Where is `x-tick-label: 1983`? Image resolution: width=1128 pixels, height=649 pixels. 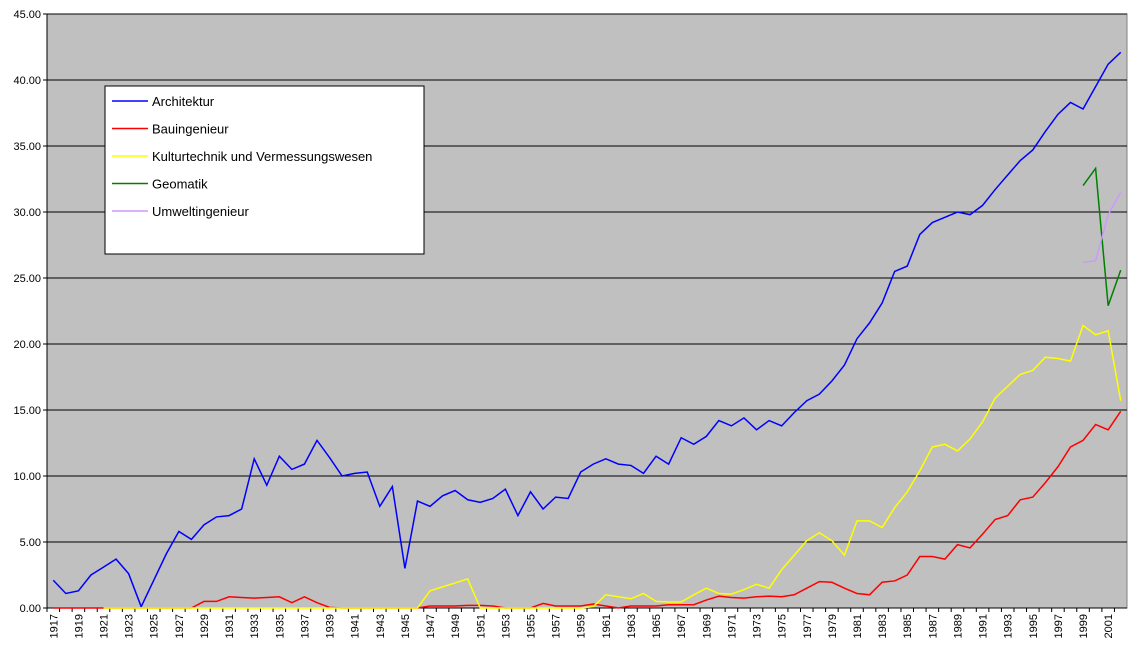 x-tick-label: 1983 is located at coordinates (883, 626).